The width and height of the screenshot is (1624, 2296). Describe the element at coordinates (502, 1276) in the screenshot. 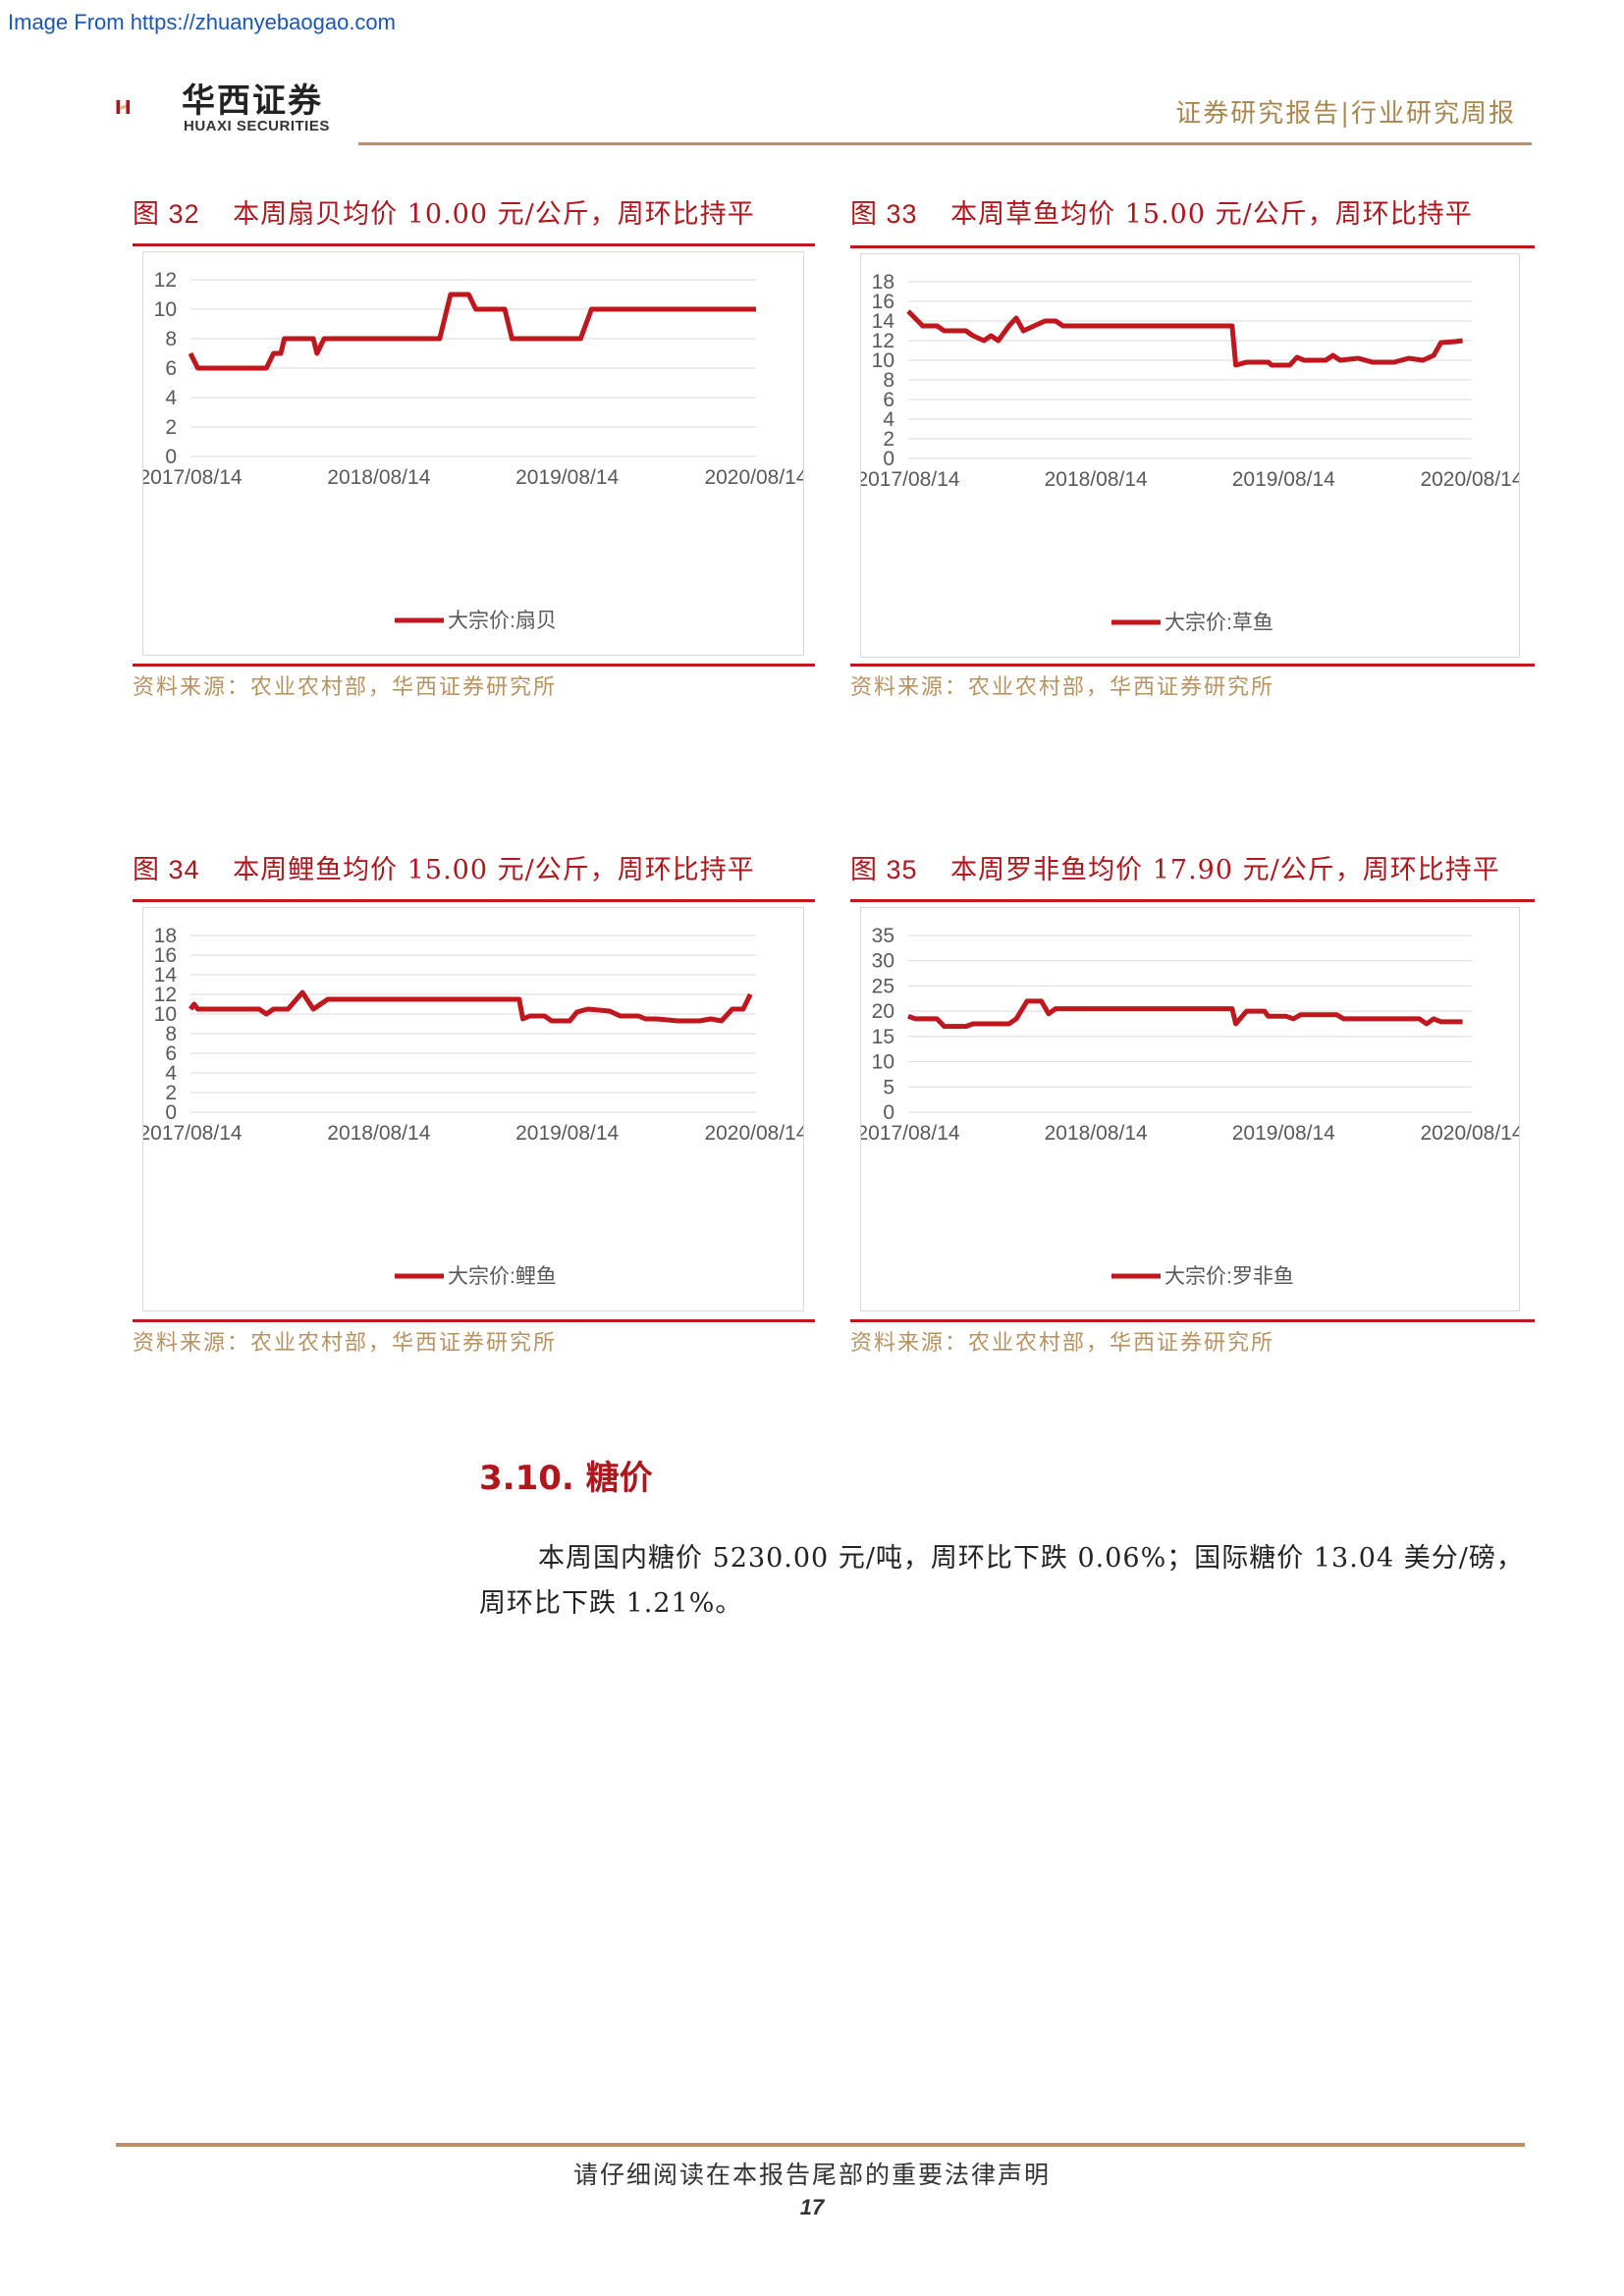

I see `legend-label: 大宗价:鲤鱼` at that location.